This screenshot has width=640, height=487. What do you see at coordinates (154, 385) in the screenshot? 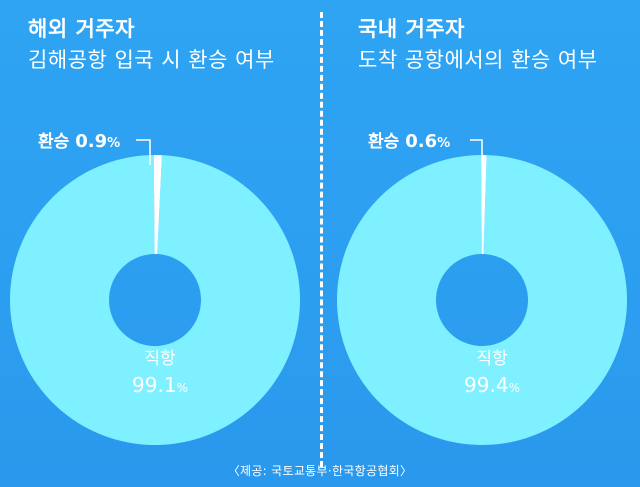
I see `direct-value: 99.1` at bounding box center [154, 385].